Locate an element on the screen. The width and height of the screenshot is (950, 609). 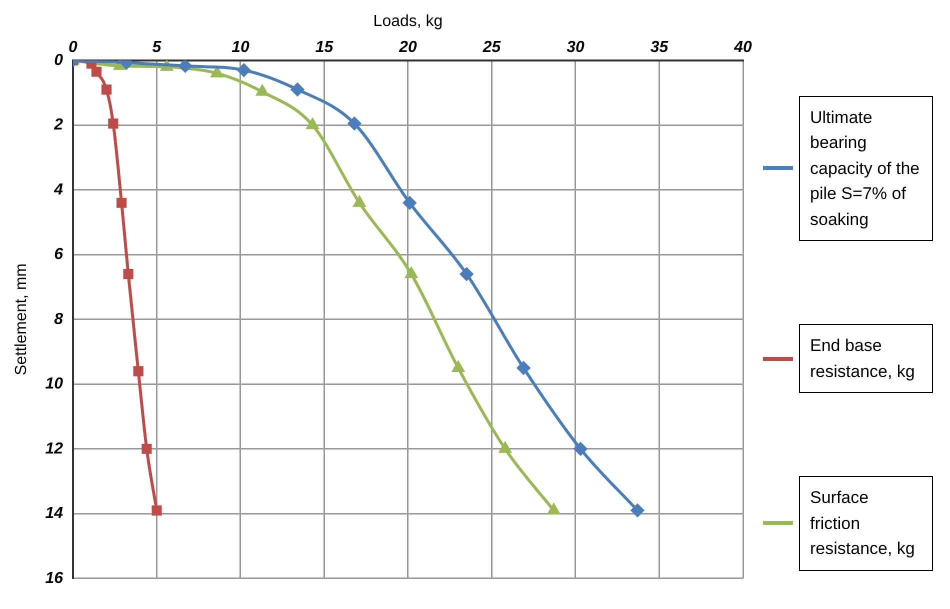
x-axis-title: Loads, kg is located at coordinates (408, 21).